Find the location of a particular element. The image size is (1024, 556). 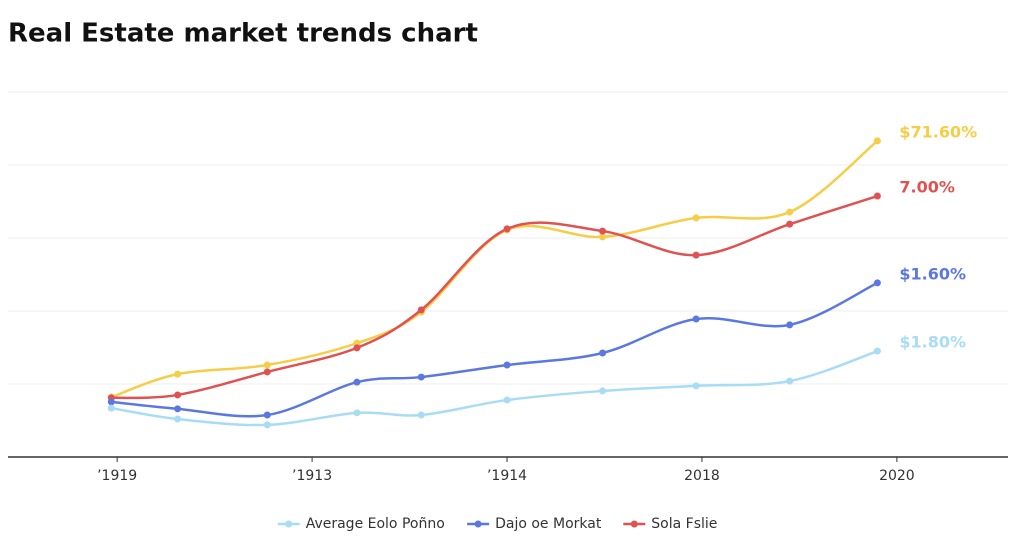

legend-item: Dajo oe Morkat is located at coordinates (534, 524).